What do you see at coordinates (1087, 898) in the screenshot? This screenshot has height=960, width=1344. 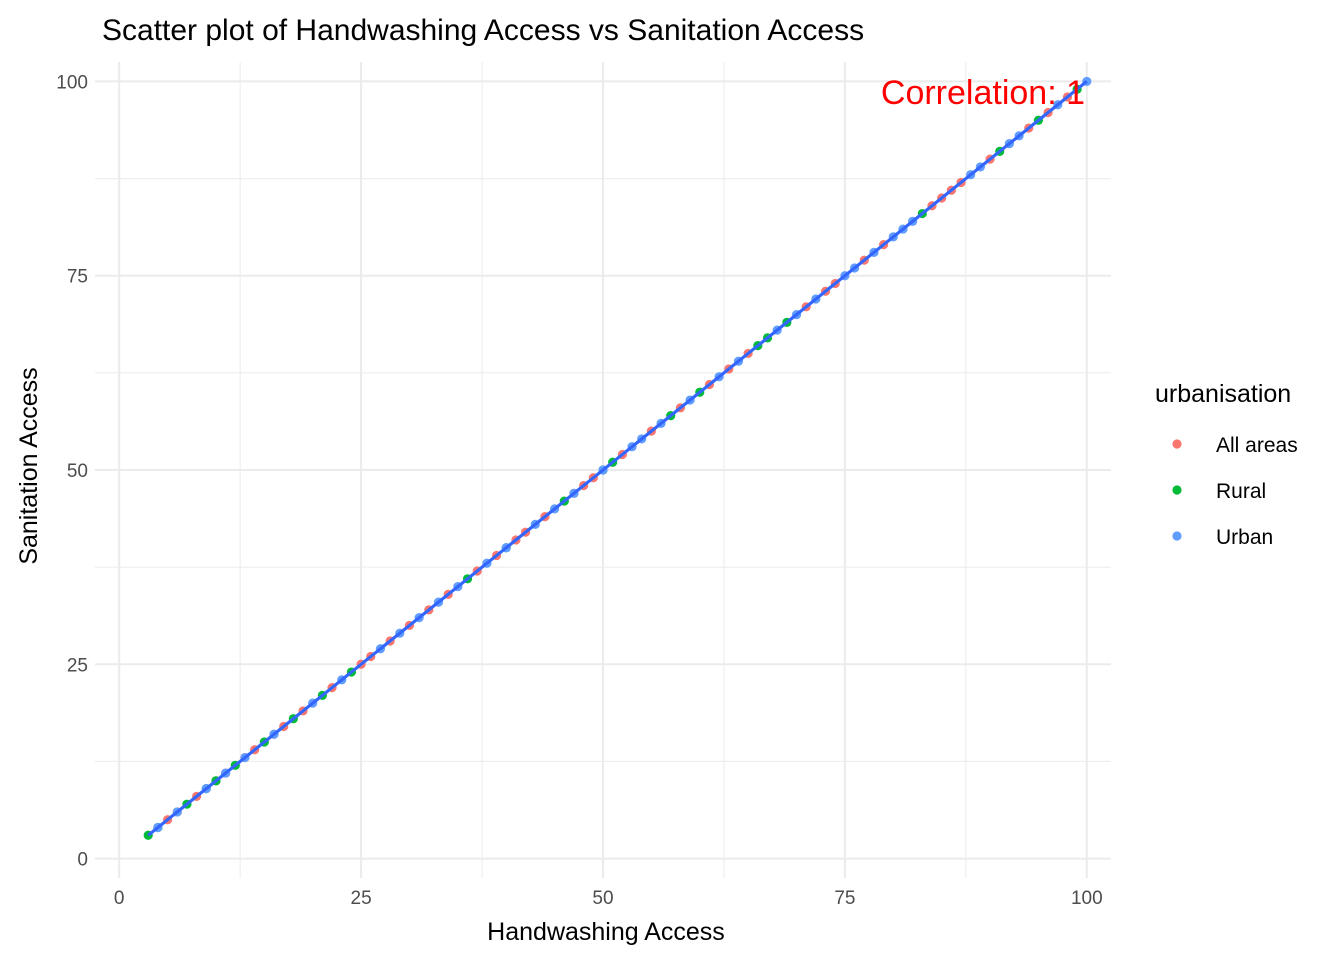 I see `x-tick-label: 100` at bounding box center [1087, 898].